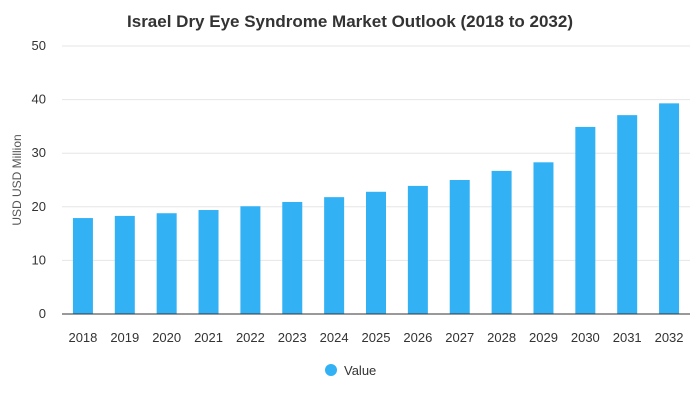  What do you see at coordinates (250, 337) in the screenshot?
I see `x-tick-label: 2022` at bounding box center [250, 337].